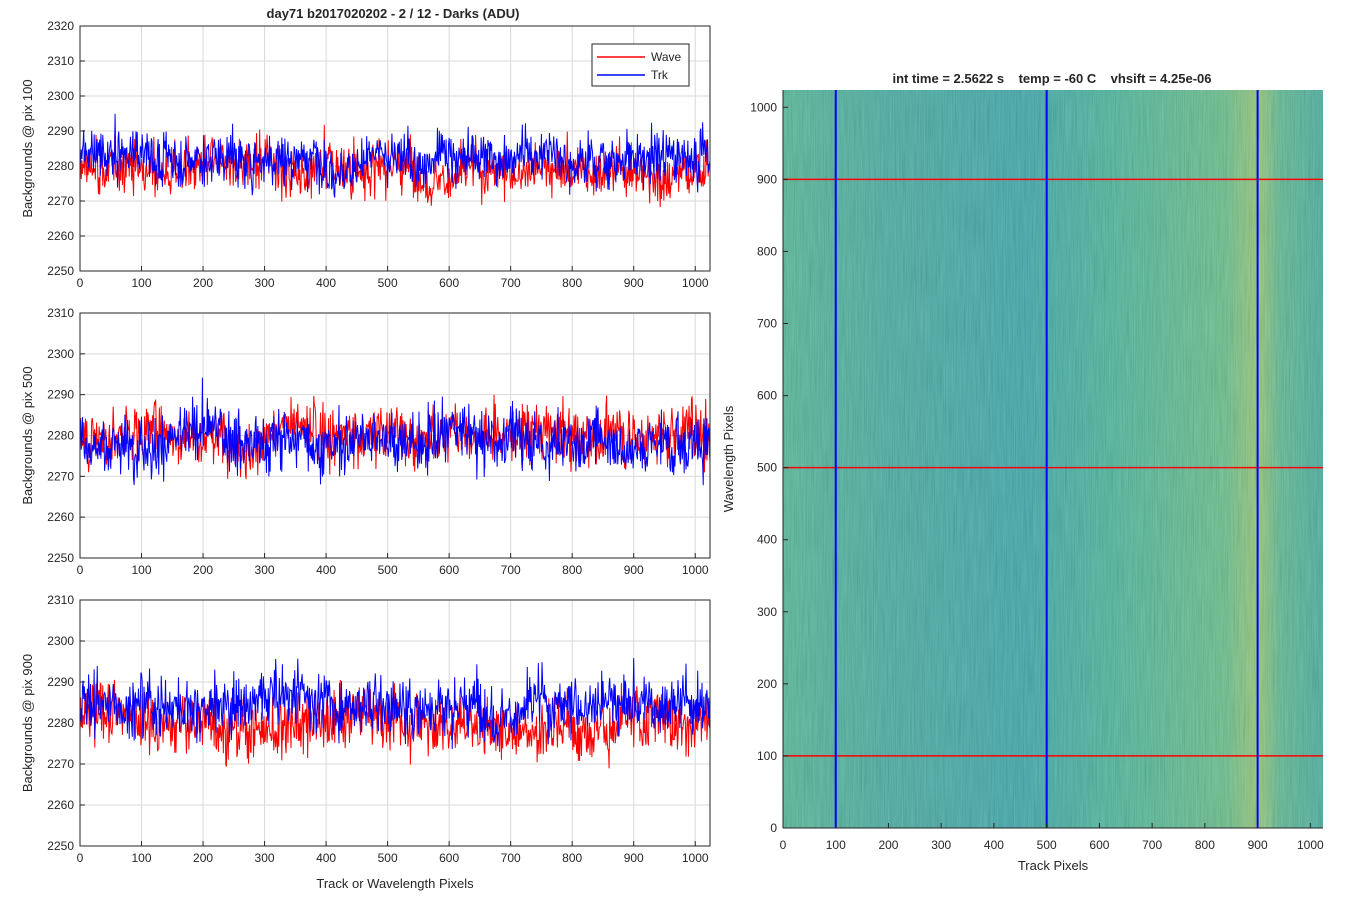 Image resolution: width=1350 pixels, height=900 pixels. Describe the element at coordinates (60, 26) in the screenshot. I see `y-tick-label: 2320` at that location.